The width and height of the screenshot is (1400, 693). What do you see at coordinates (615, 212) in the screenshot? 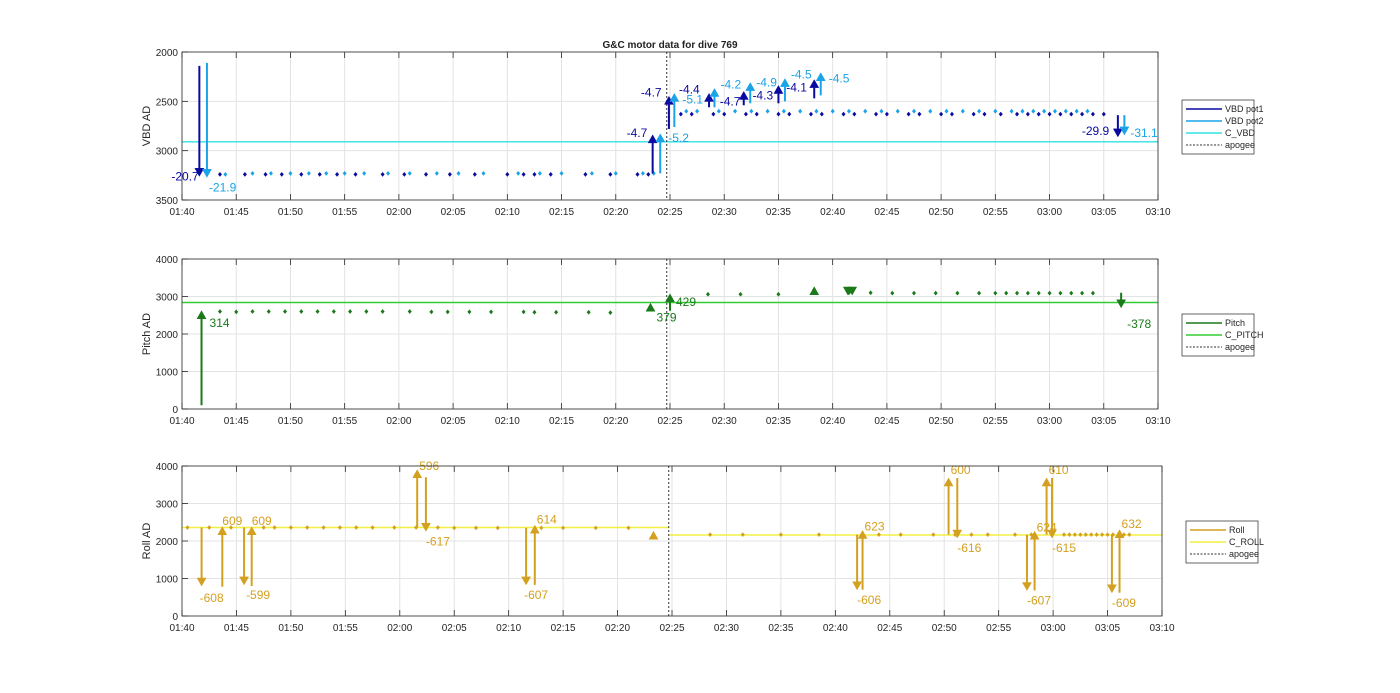
I see `x-tick-label: 02:20` at bounding box center [615, 212].